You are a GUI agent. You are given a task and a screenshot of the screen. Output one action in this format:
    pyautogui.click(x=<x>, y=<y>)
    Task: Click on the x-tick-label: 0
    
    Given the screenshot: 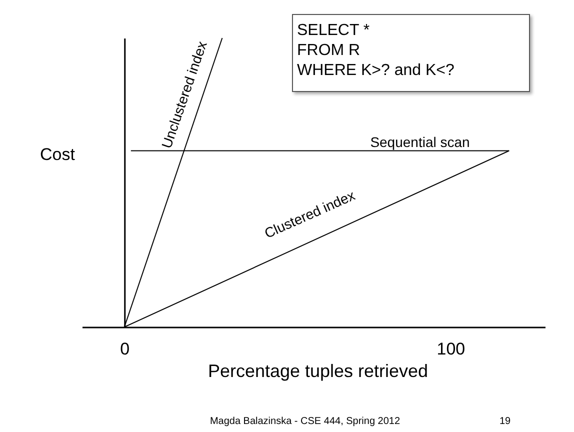 What is the action you would take?
    pyautogui.click(x=125, y=349)
    